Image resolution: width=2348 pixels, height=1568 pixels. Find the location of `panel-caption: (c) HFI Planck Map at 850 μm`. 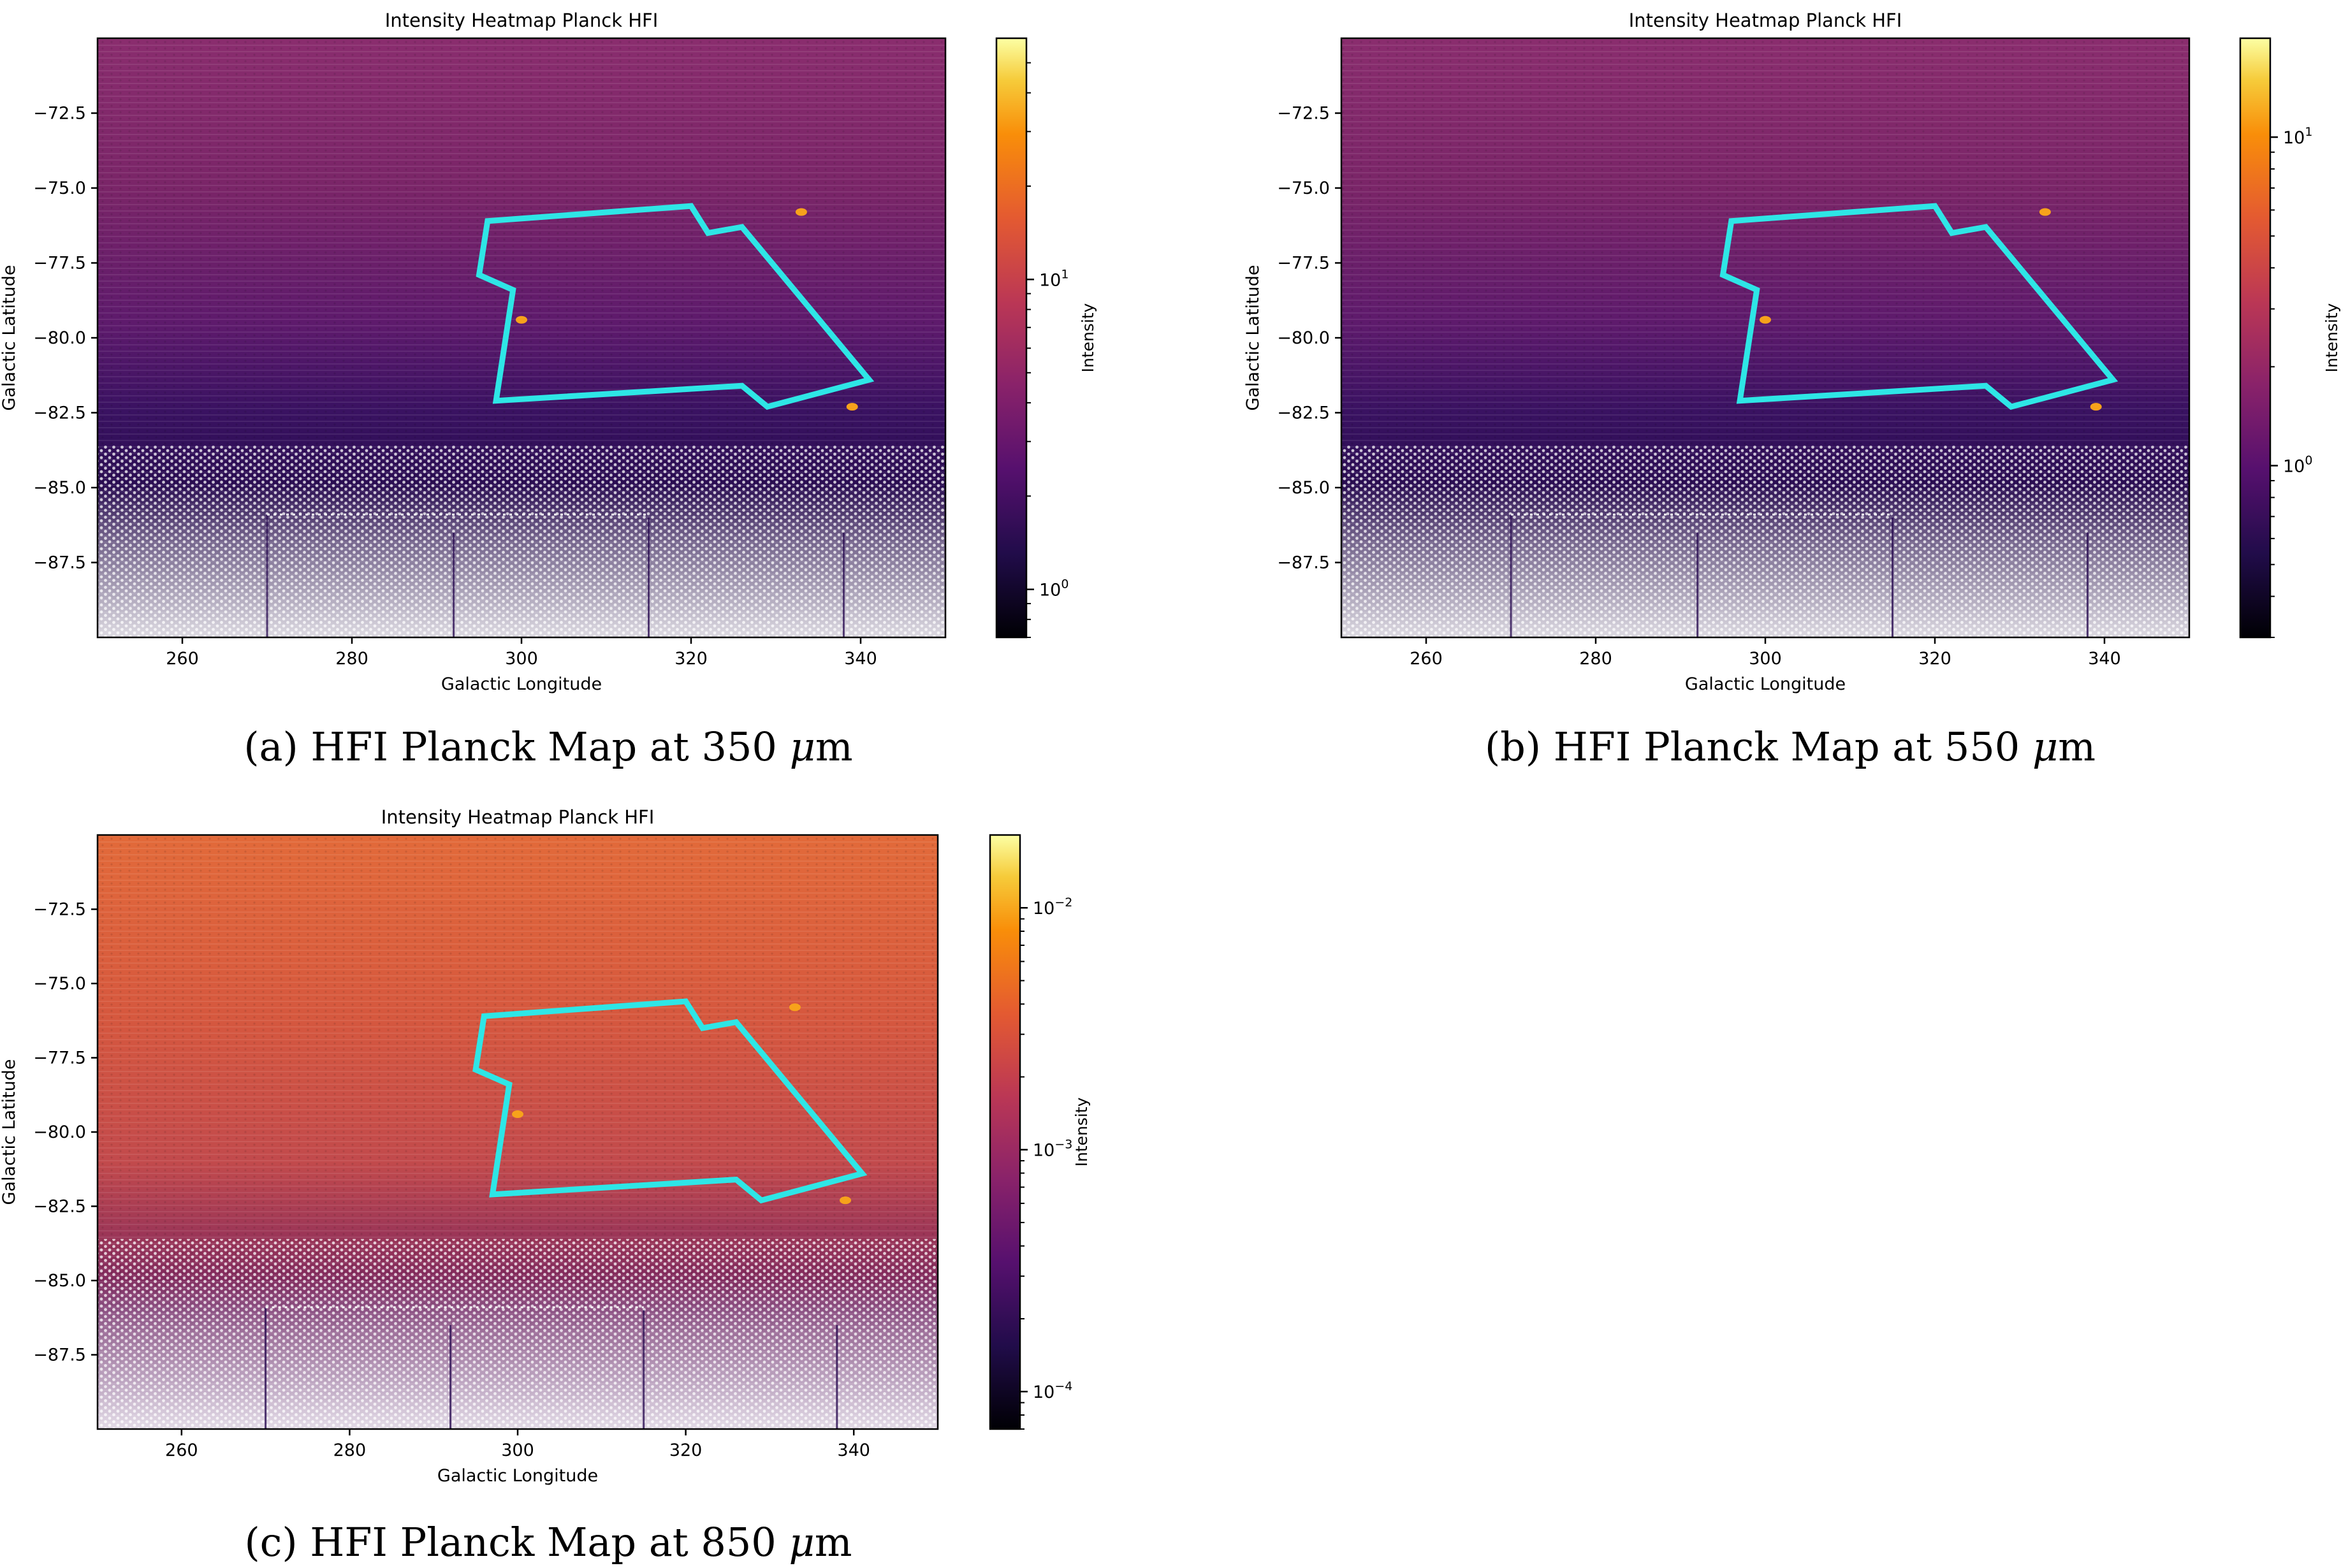

panel-caption: (c) HFI Planck Map at 850 μm is located at coordinates (548, 1542).